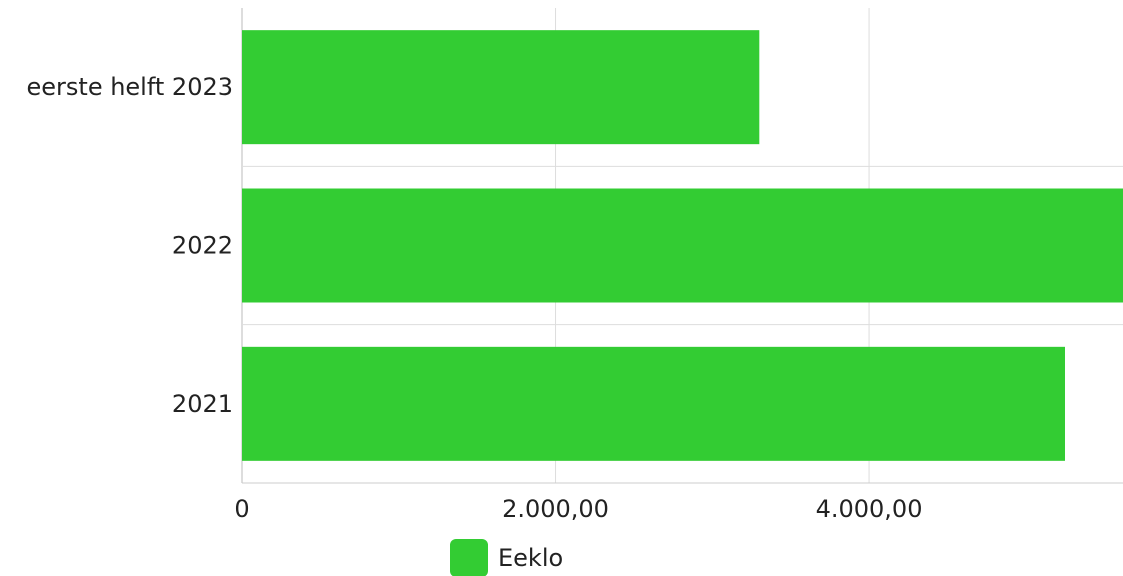 Image resolution: width=1123 pixels, height=576 pixels. What do you see at coordinates (202, 404) in the screenshot?
I see `category-label: 2021` at bounding box center [202, 404].